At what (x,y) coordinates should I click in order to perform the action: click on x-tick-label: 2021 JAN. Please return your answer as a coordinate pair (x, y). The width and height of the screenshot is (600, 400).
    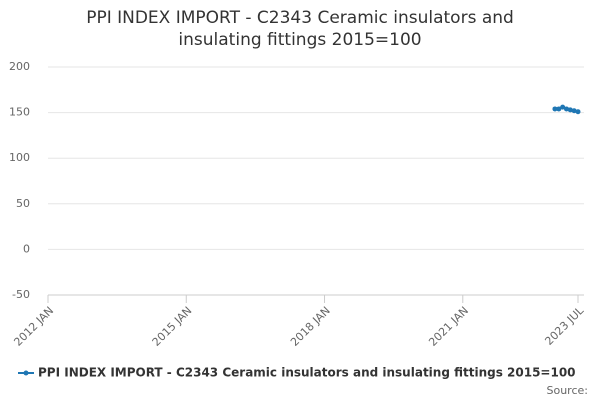
    Looking at the image, I should click on (448, 326).